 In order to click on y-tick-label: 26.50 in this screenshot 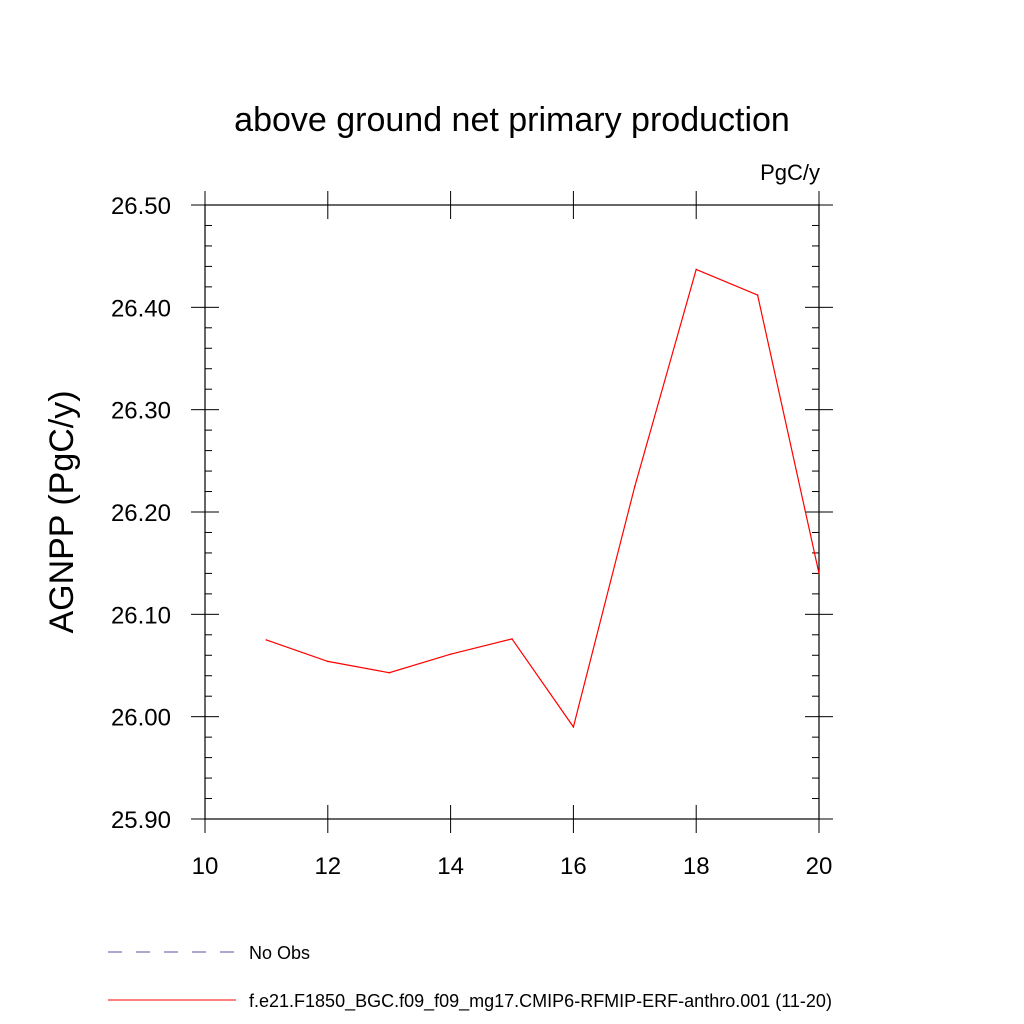, I will do `click(141, 206)`.